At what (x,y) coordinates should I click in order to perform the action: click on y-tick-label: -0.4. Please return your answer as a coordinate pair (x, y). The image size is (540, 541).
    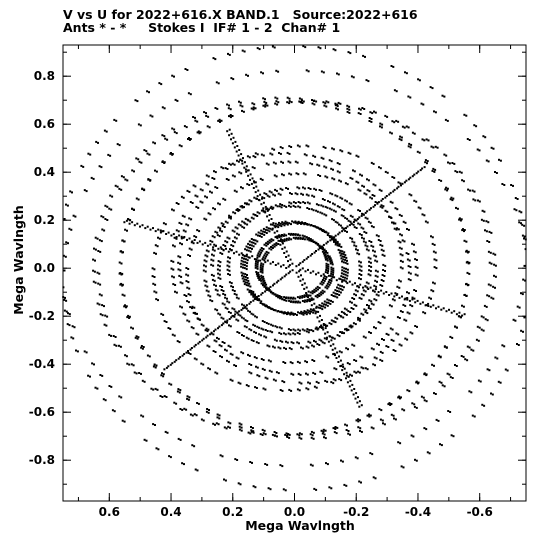
    Looking at the image, I should click on (42, 364).